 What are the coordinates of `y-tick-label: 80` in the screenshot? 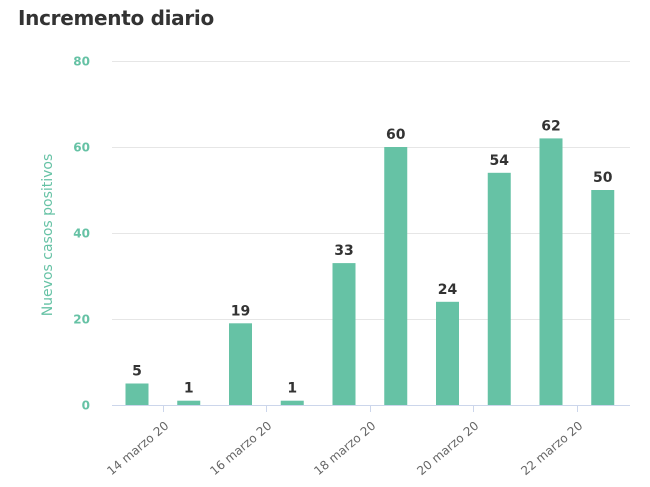 It's located at (81, 62).